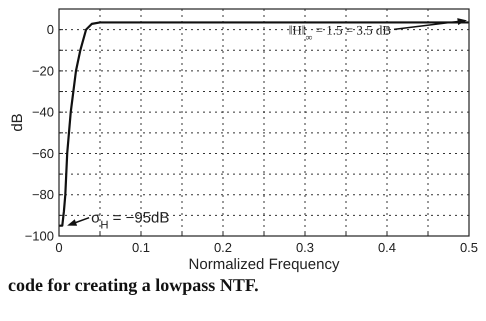 This screenshot has height=321, width=486. I want to click on x-tick-label: 0.3, so click(305, 247).